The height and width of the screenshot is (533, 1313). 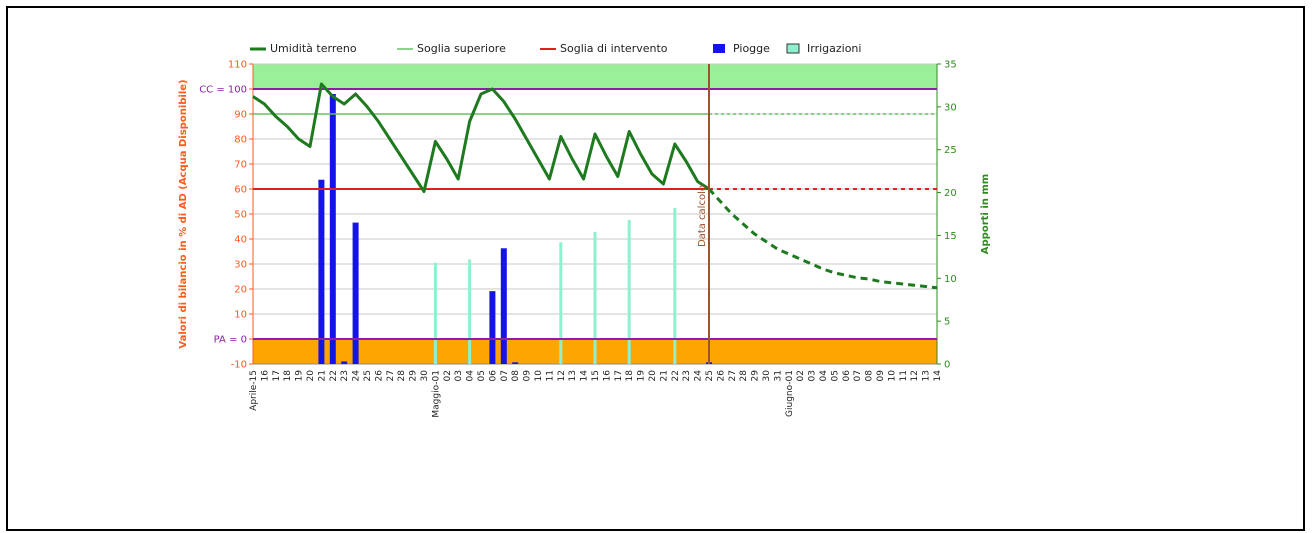 What do you see at coordinates (950, 65) in the screenshot?
I see `right-tick-label: 35` at bounding box center [950, 65].